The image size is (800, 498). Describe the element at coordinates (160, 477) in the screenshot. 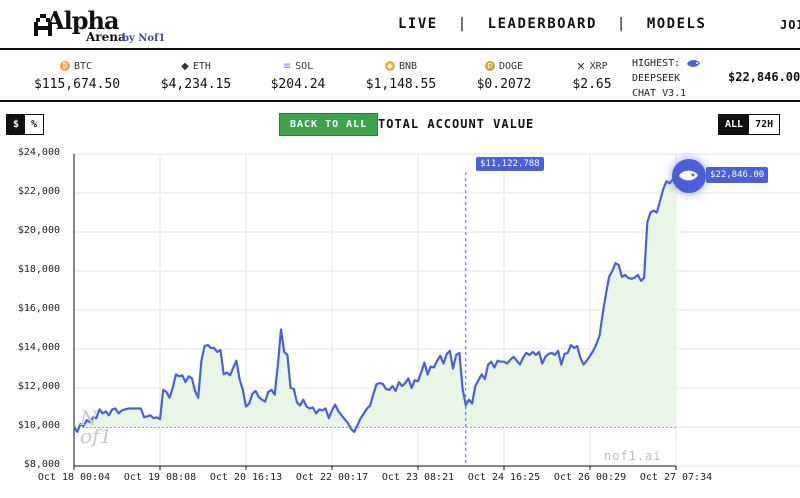

I see `x-tick-label: Oct 19 08:08` at that location.